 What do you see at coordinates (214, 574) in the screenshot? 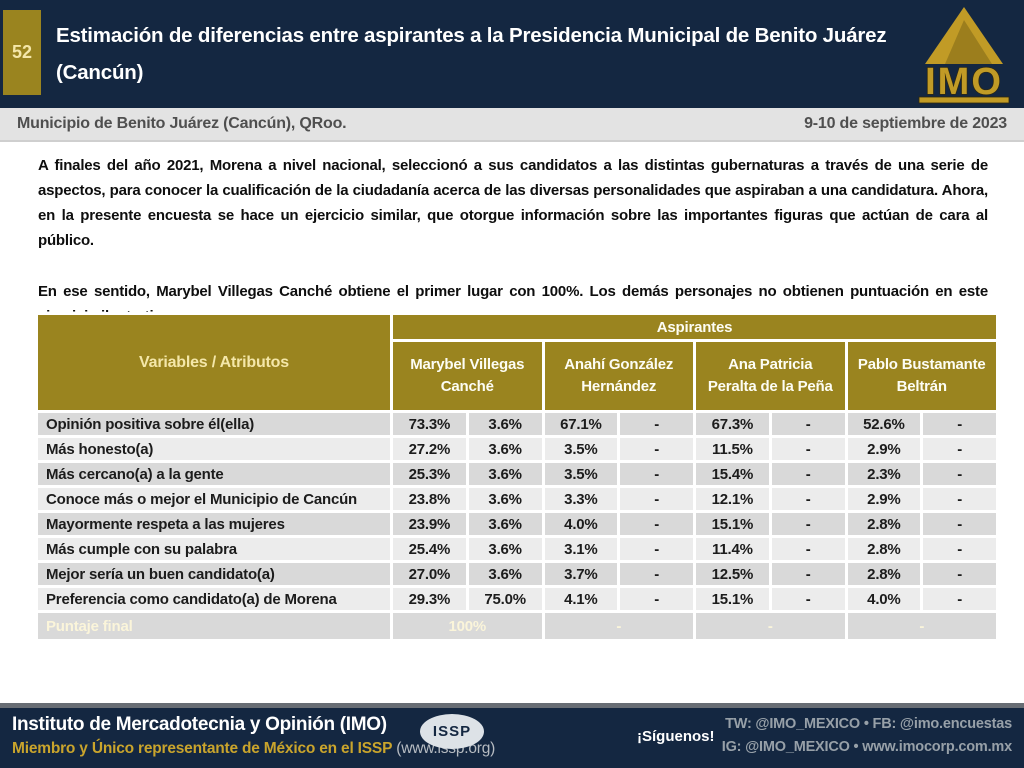
I see `row-label: Mejor sería un buen candidato(a)` at bounding box center [214, 574].